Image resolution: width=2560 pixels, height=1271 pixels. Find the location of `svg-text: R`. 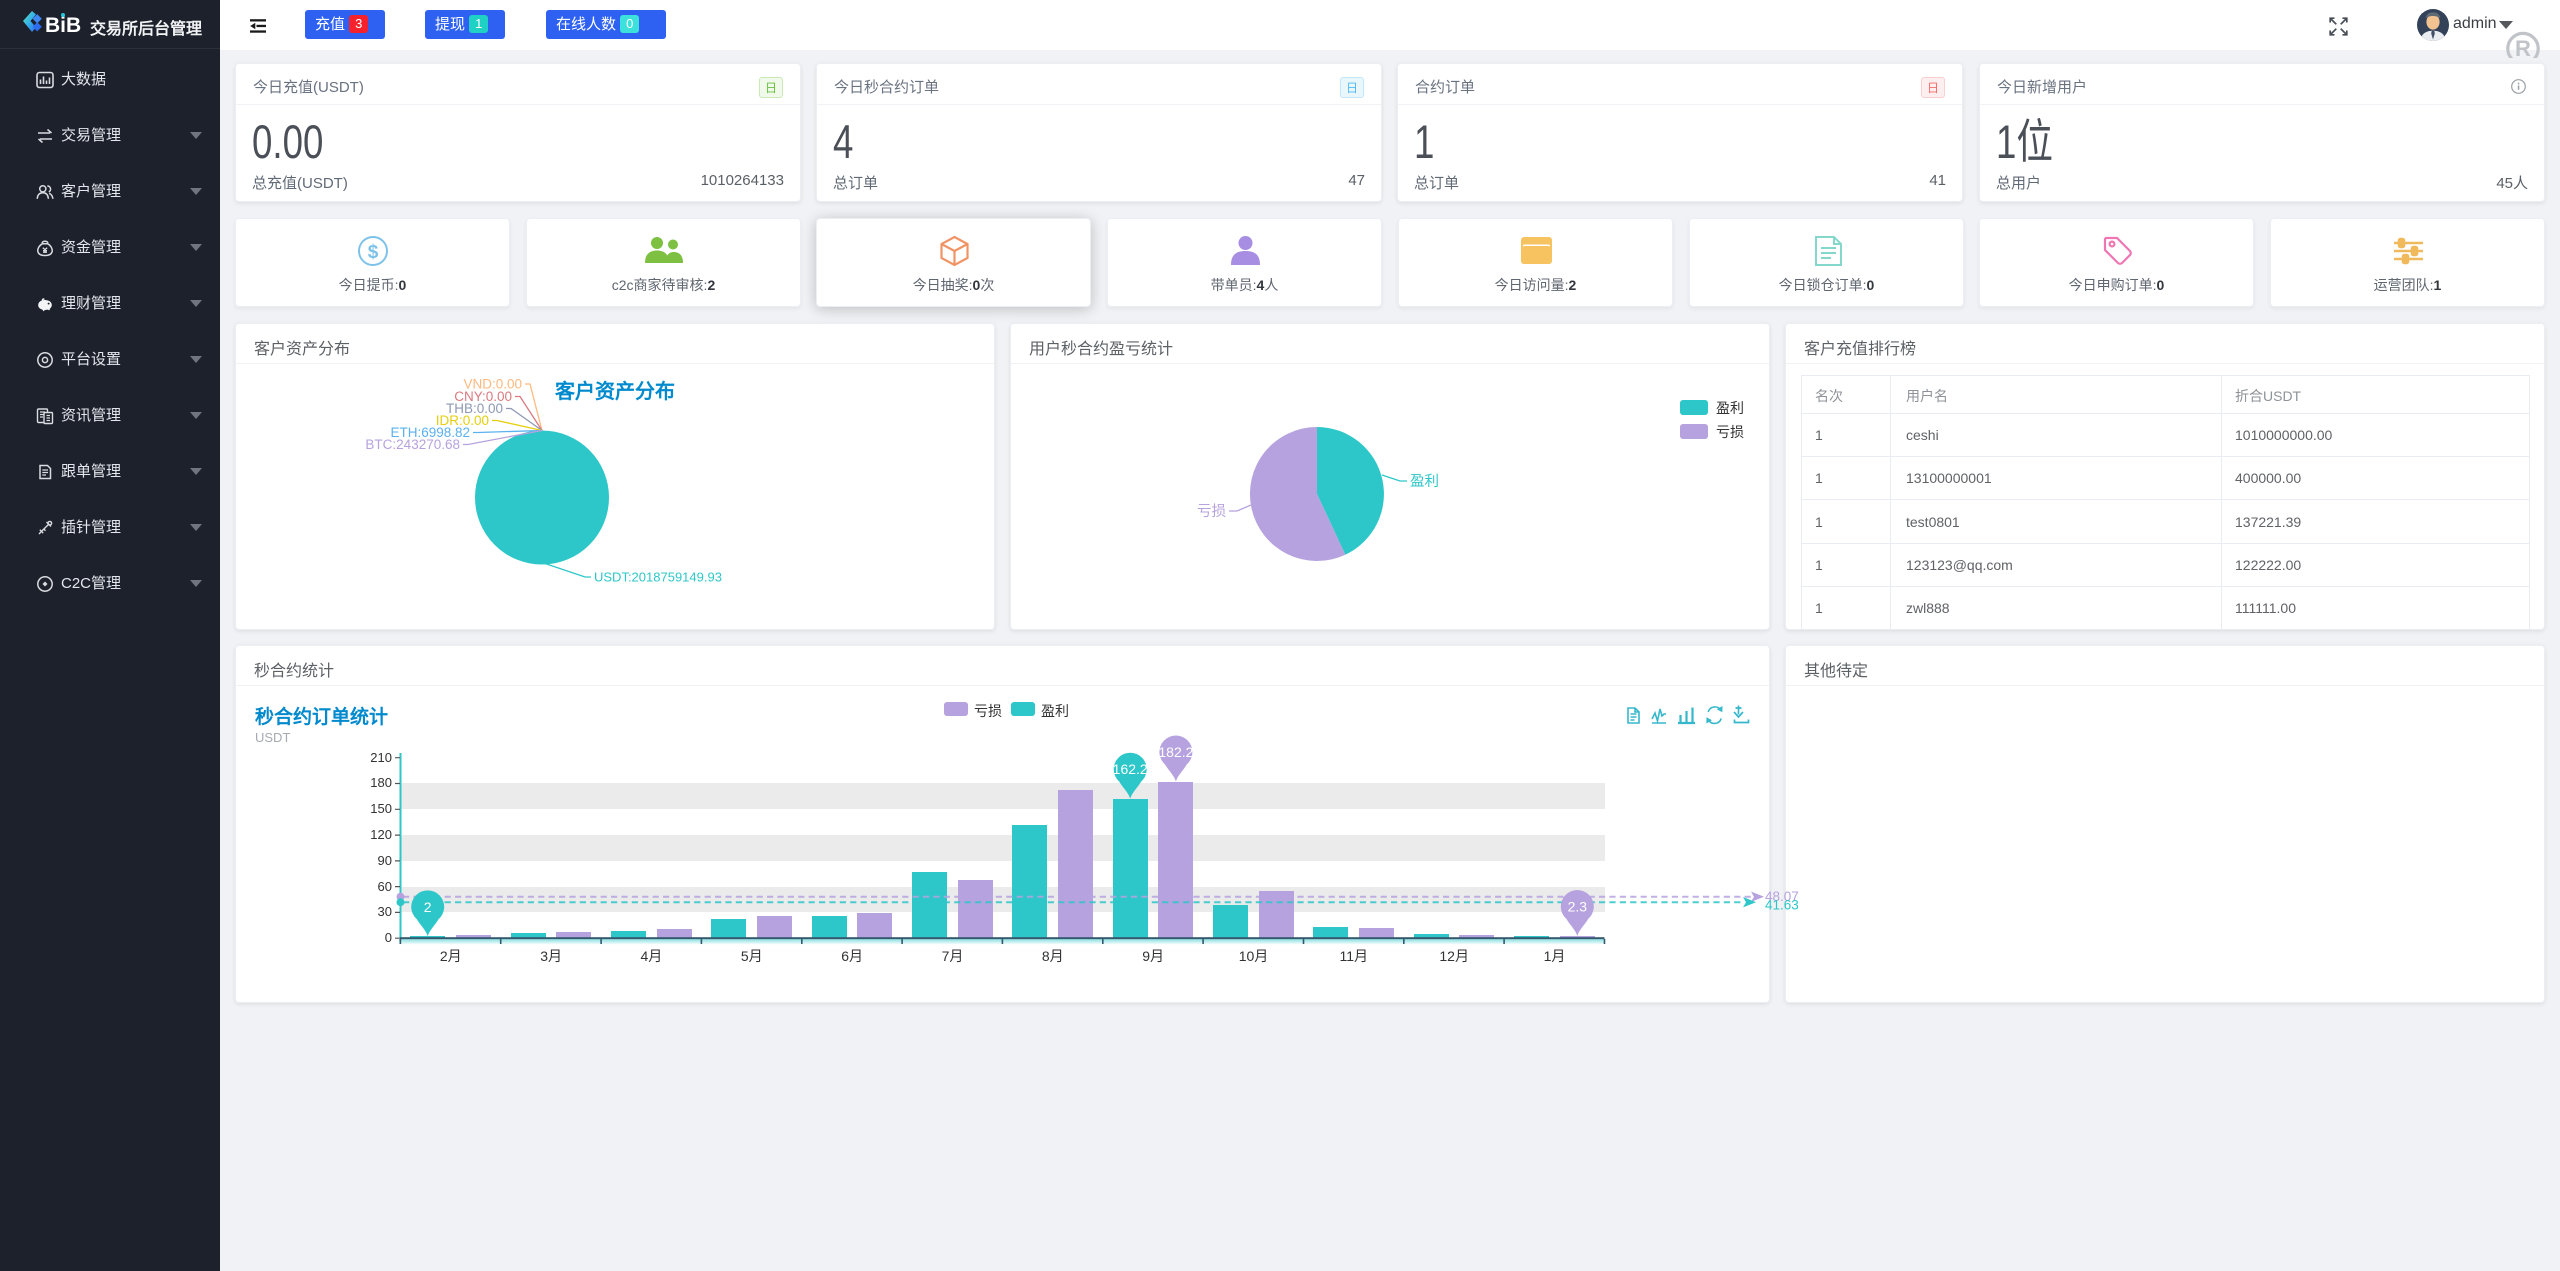

svg-text: R is located at coordinates (2523, 47).